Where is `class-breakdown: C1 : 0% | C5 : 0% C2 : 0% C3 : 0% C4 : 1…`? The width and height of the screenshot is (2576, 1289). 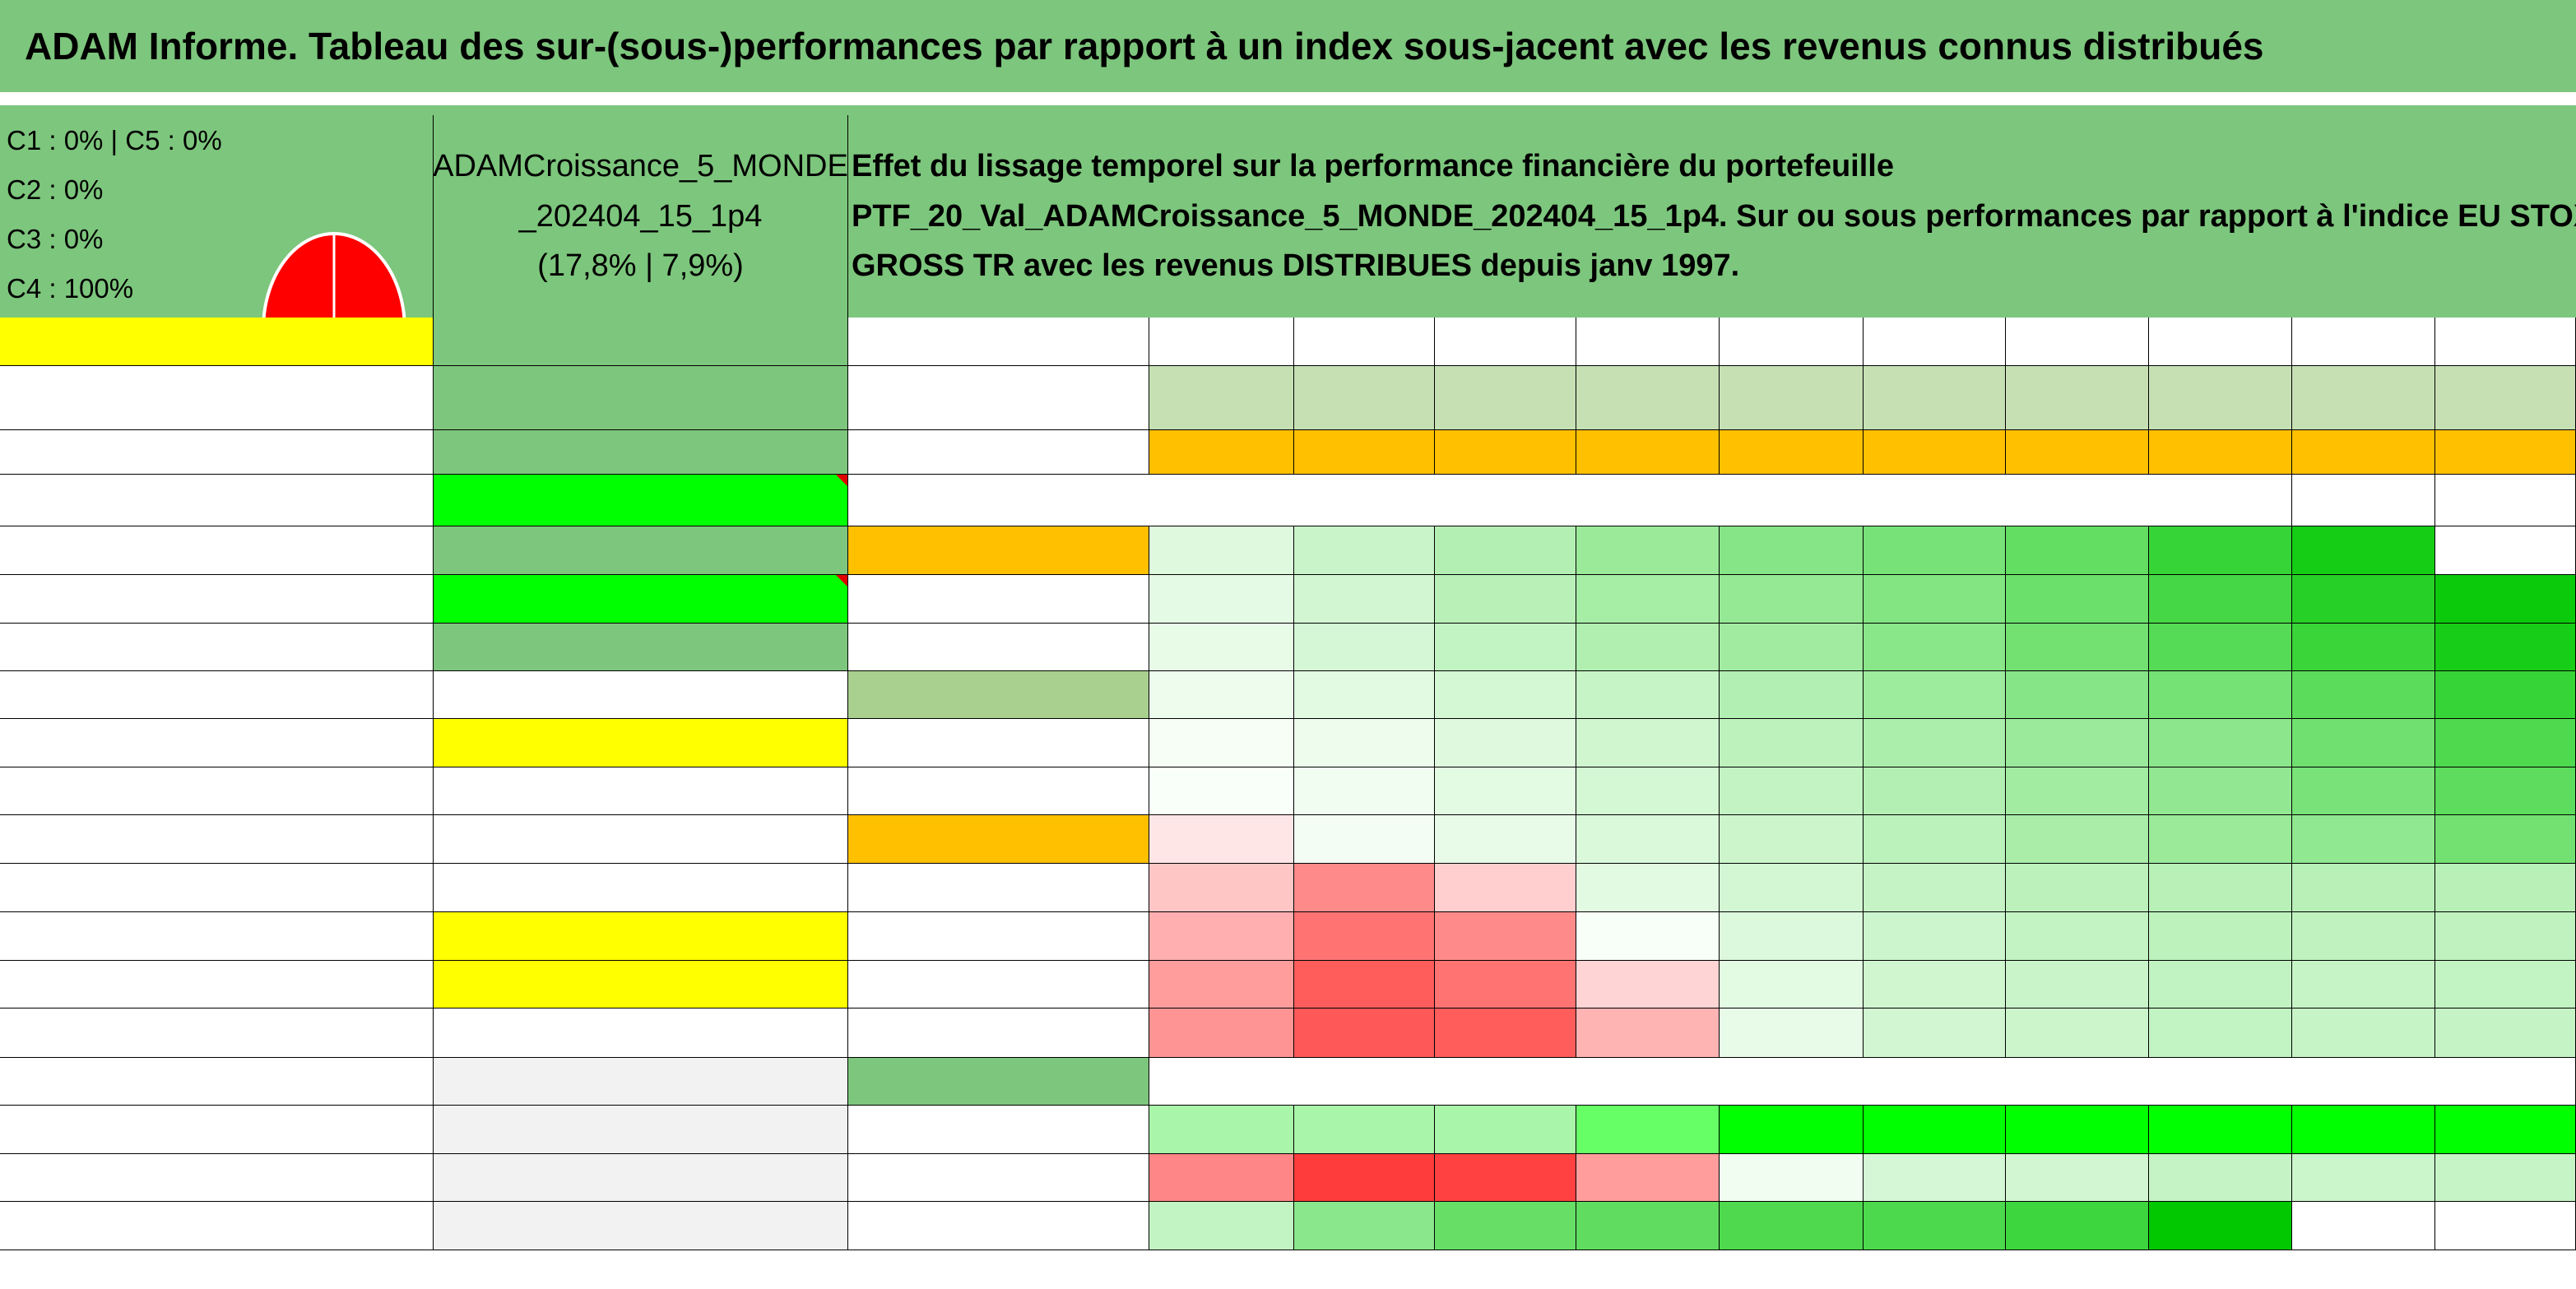
class-breakdown: C1 : 0% | C5 : 0% C2 : 0% C3 : 0% C4 : 1… is located at coordinates (217, 270).